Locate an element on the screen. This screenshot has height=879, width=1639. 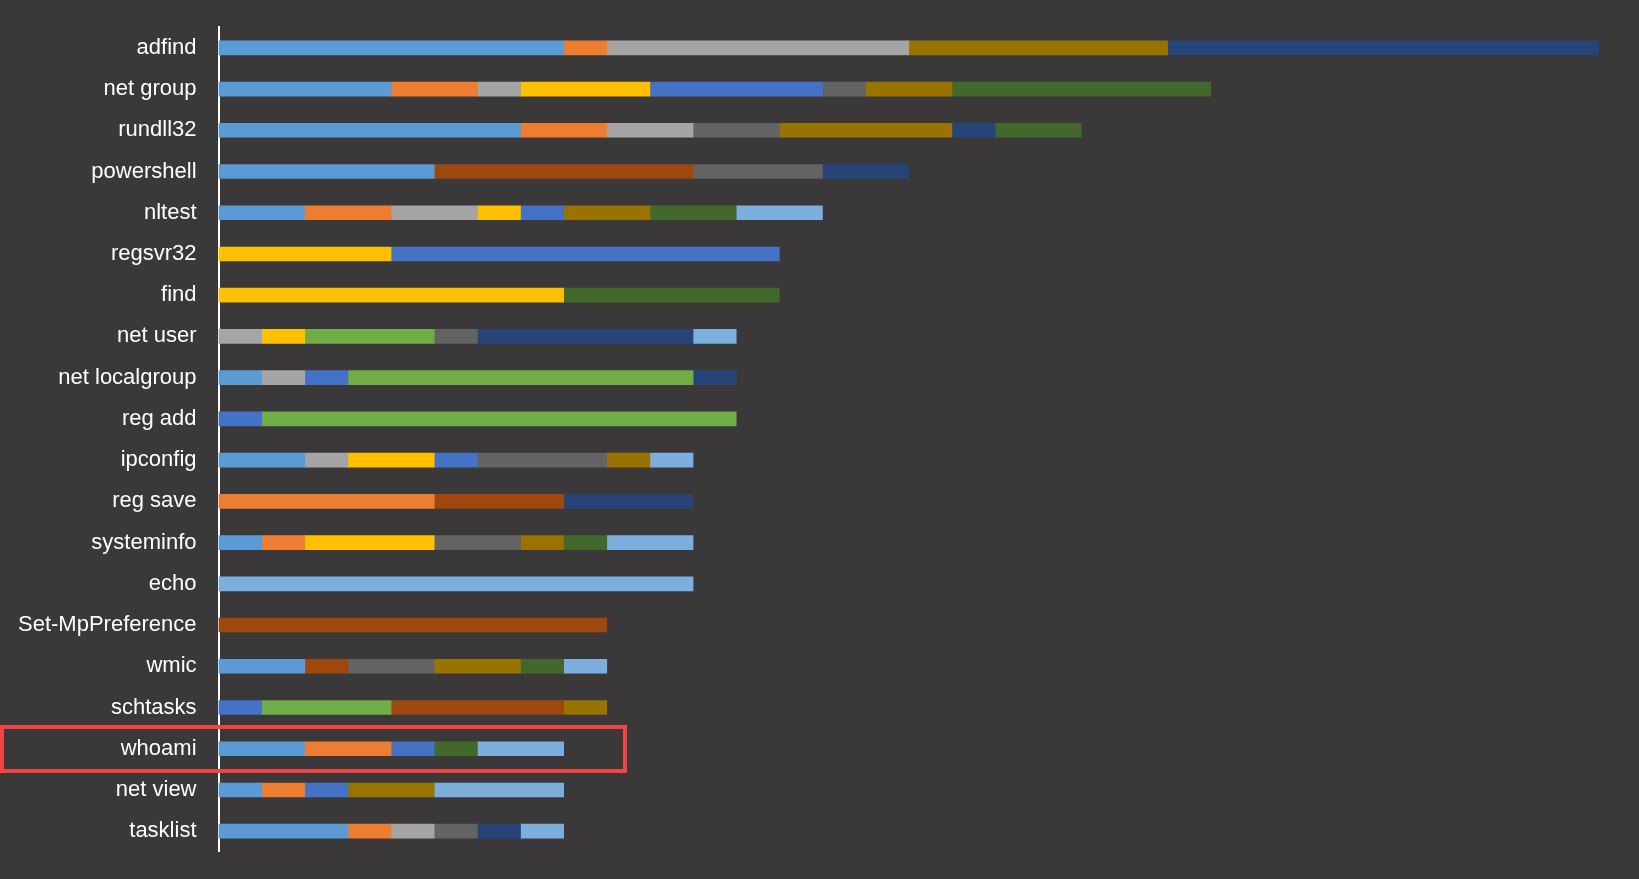
y-tick-label: reg save is located at coordinates (154, 500).